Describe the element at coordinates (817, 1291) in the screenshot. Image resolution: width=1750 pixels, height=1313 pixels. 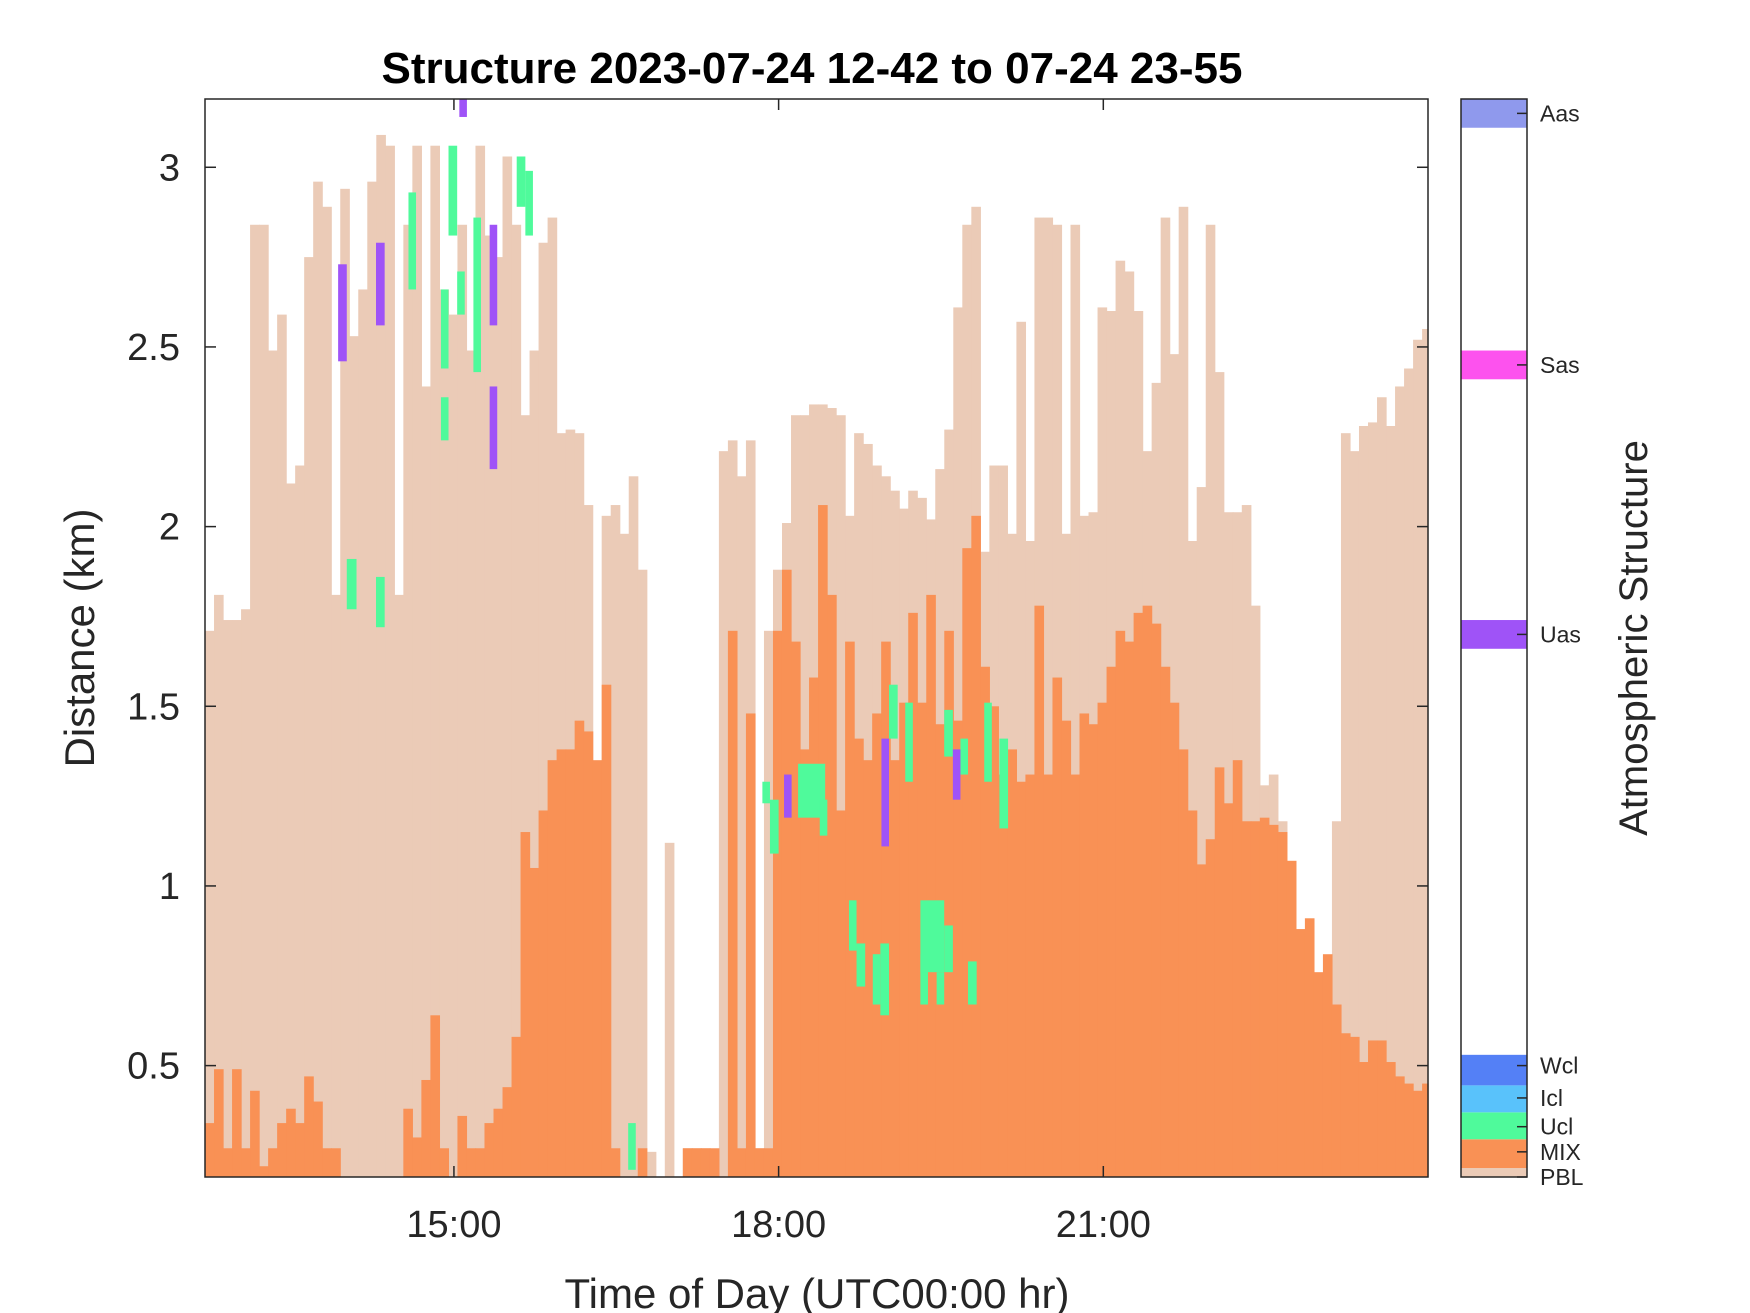
I see `x-axis-label: Time of Day (UTC00:00 hr)` at that location.